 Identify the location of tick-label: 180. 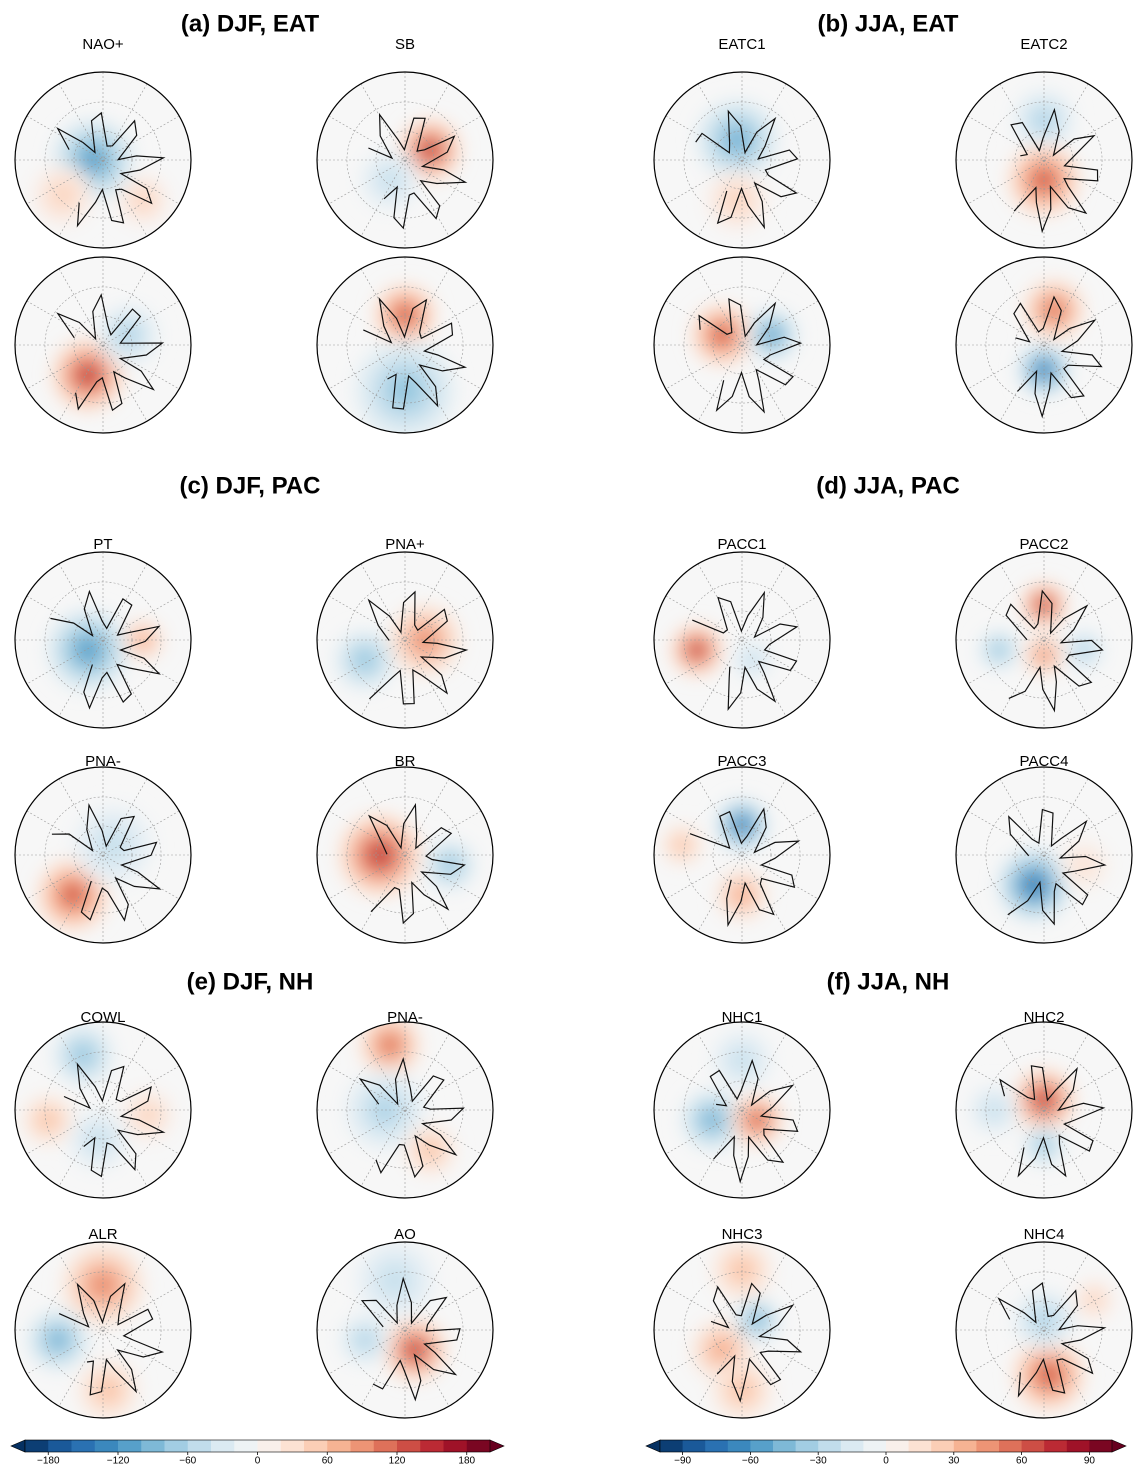
(466, 1461).